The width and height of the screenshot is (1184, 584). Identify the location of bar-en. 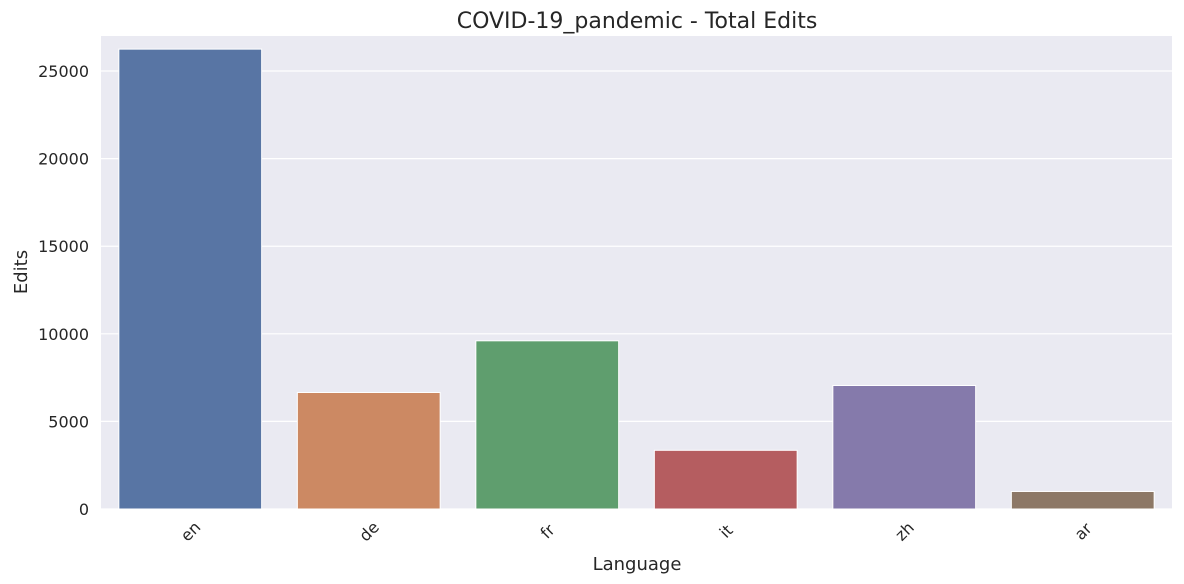
(190, 279).